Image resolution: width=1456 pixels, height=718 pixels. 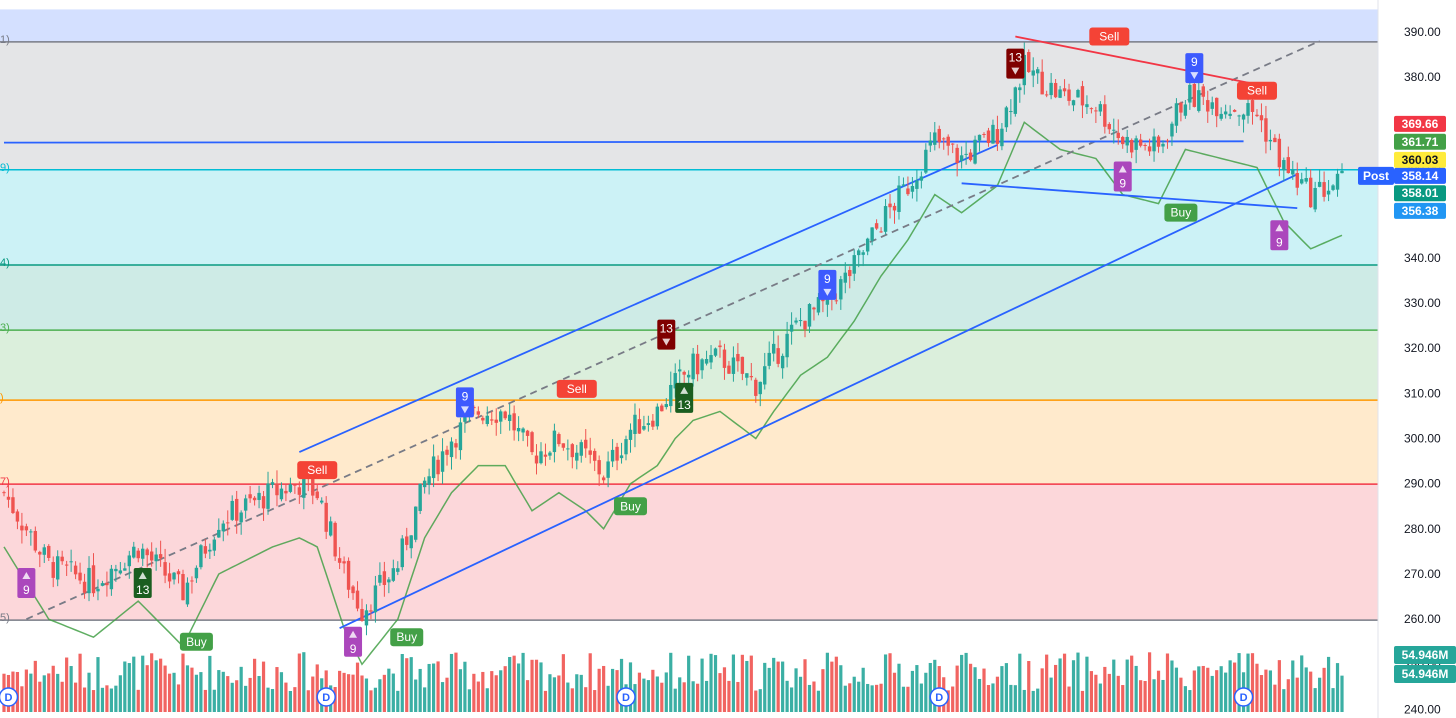 I want to click on fib-level-label: 5), so click(x=5, y=618).